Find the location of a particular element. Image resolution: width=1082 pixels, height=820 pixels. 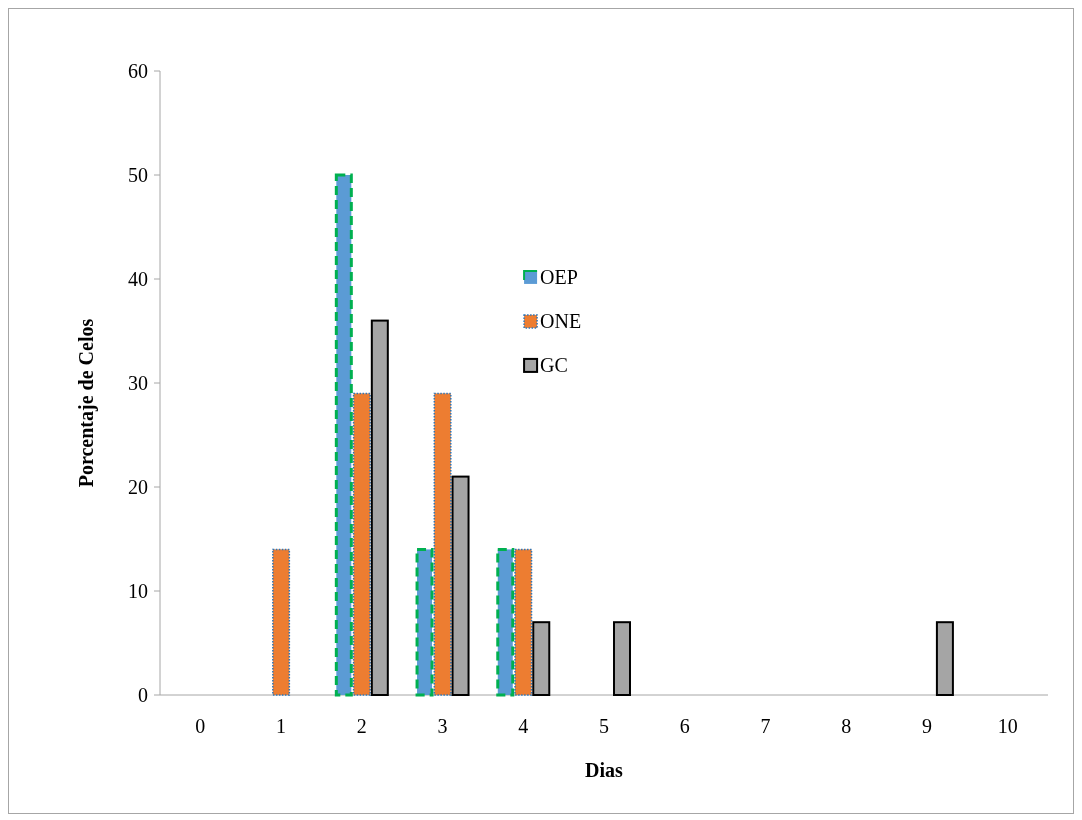

legend-label: OEP is located at coordinates (559, 276).